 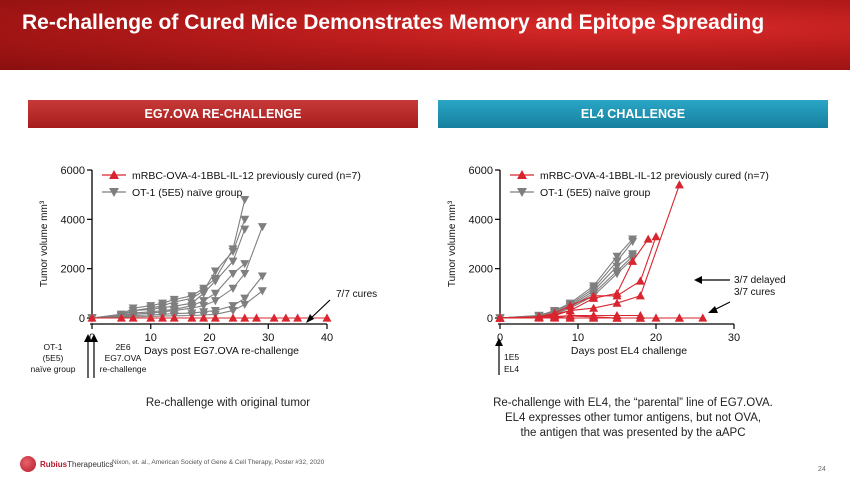 I want to click on ot1-arrowhead, so click(x=88, y=338).